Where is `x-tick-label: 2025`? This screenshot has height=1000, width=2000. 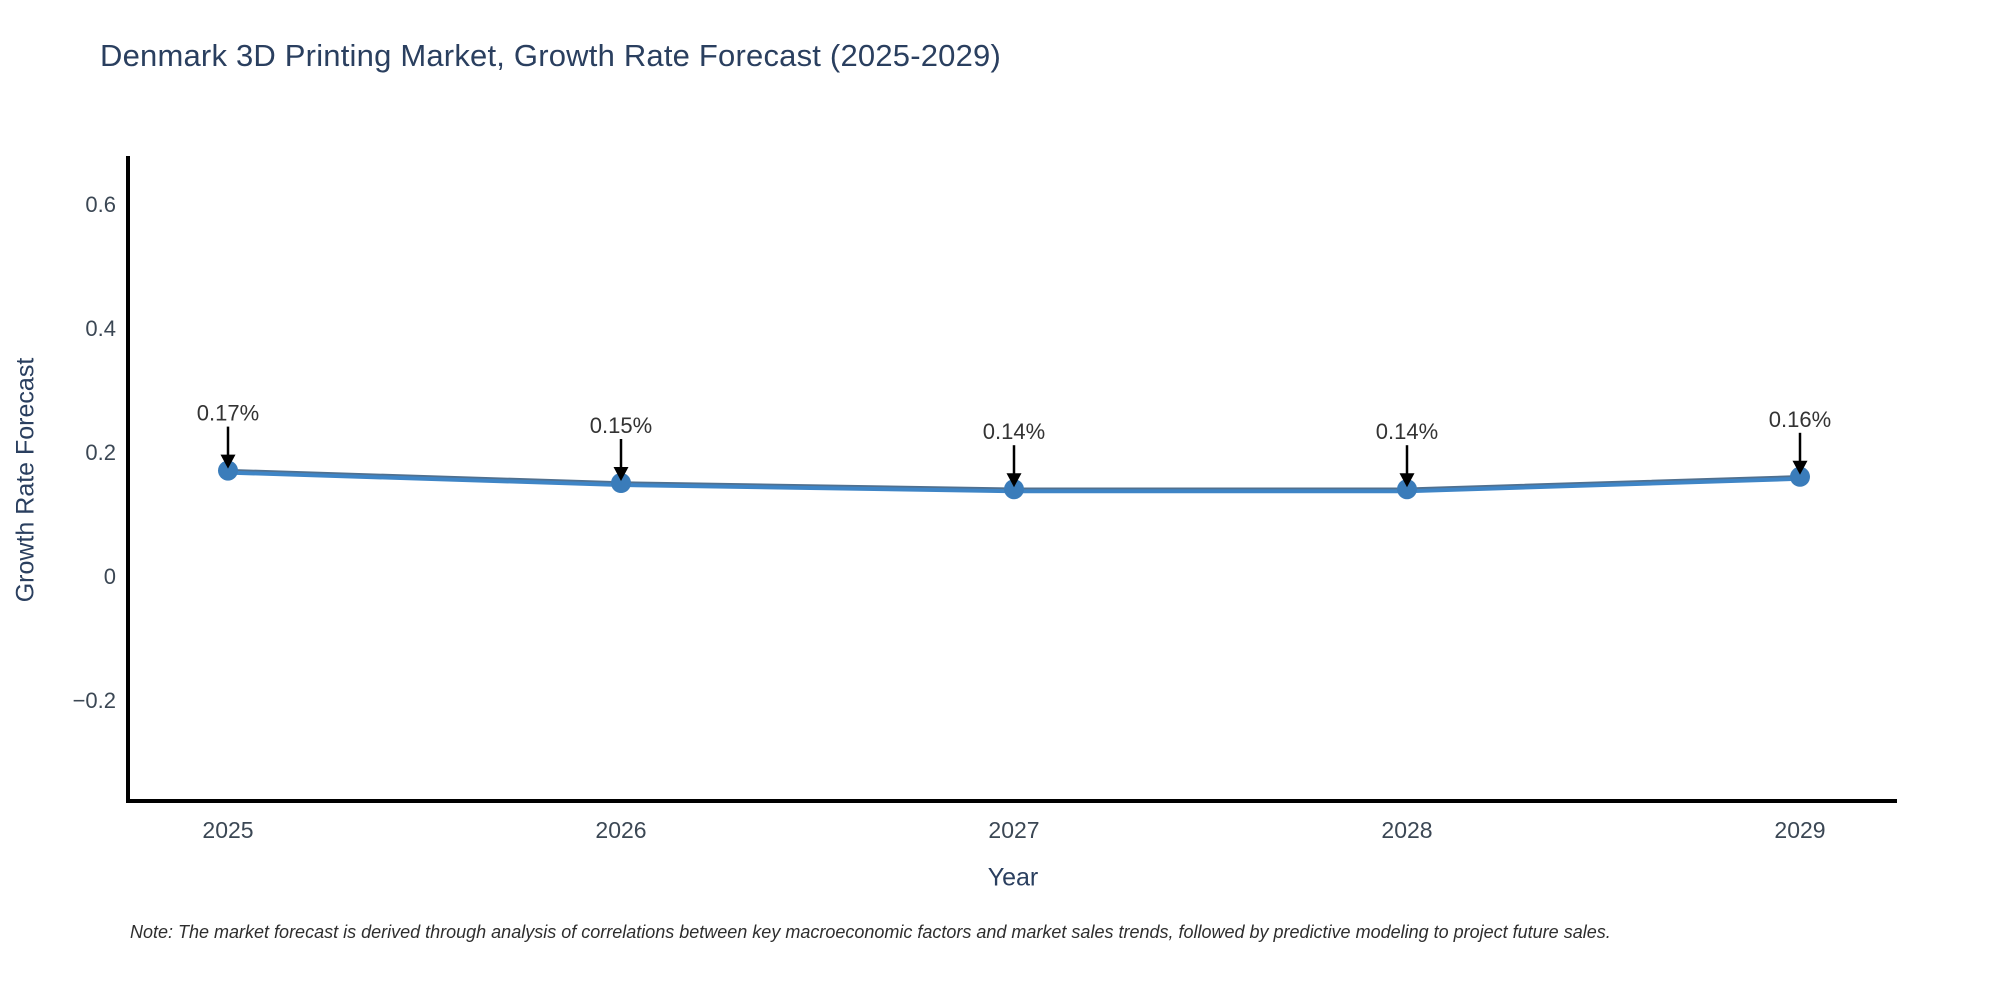
x-tick-label: 2025 is located at coordinates (227, 830).